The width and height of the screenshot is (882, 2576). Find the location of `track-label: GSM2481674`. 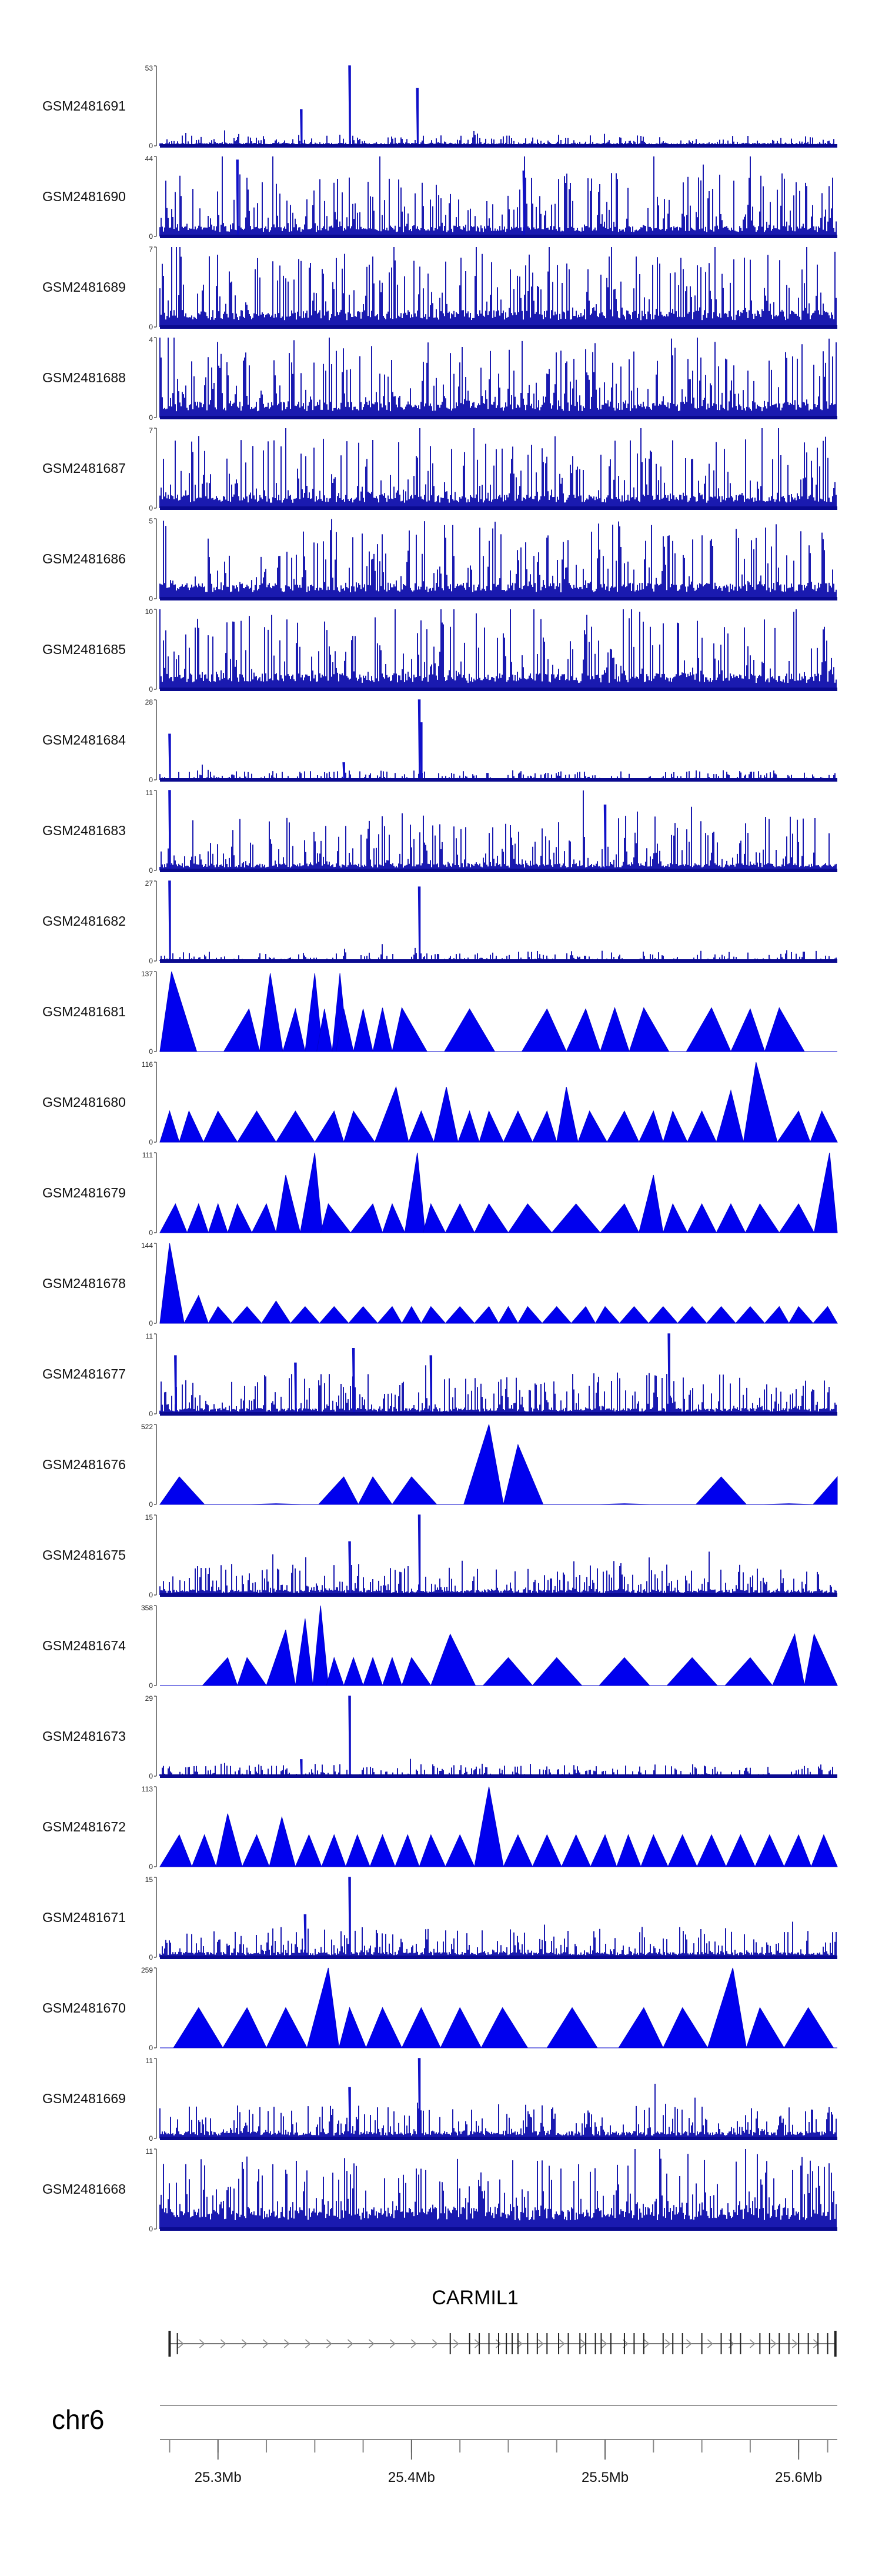

track-label: GSM2481674 is located at coordinates (84, 1645).